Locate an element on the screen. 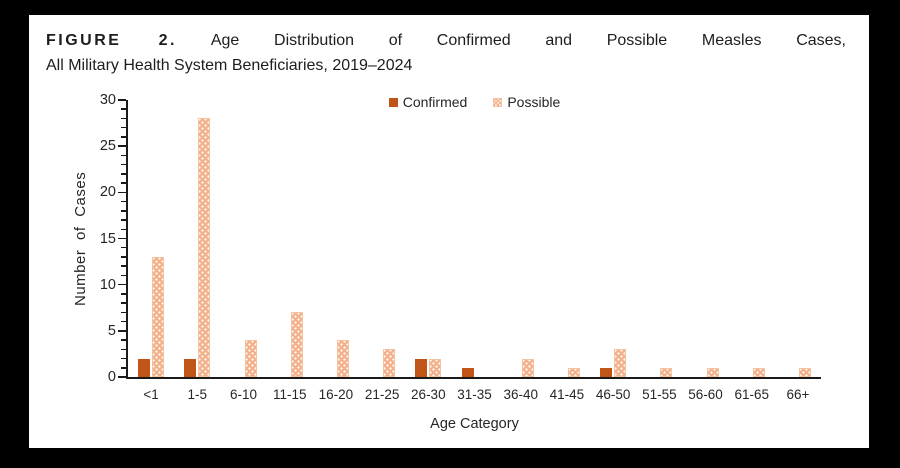 This screenshot has height=468, width=900. possible-swatch-icon is located at coordinates (498, 102).